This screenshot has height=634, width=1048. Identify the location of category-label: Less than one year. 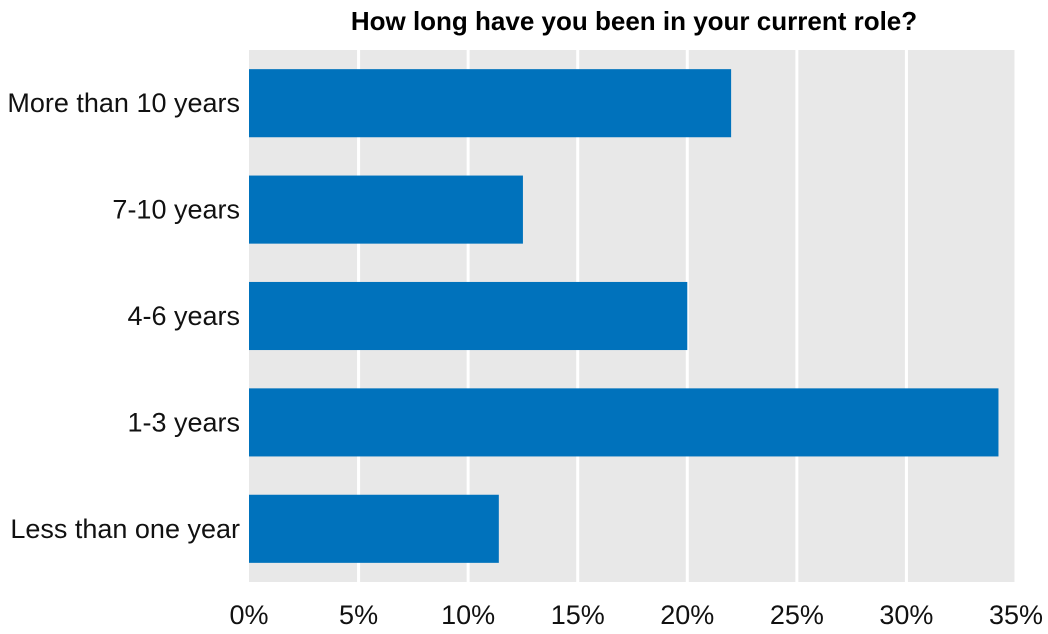
(125, 529).